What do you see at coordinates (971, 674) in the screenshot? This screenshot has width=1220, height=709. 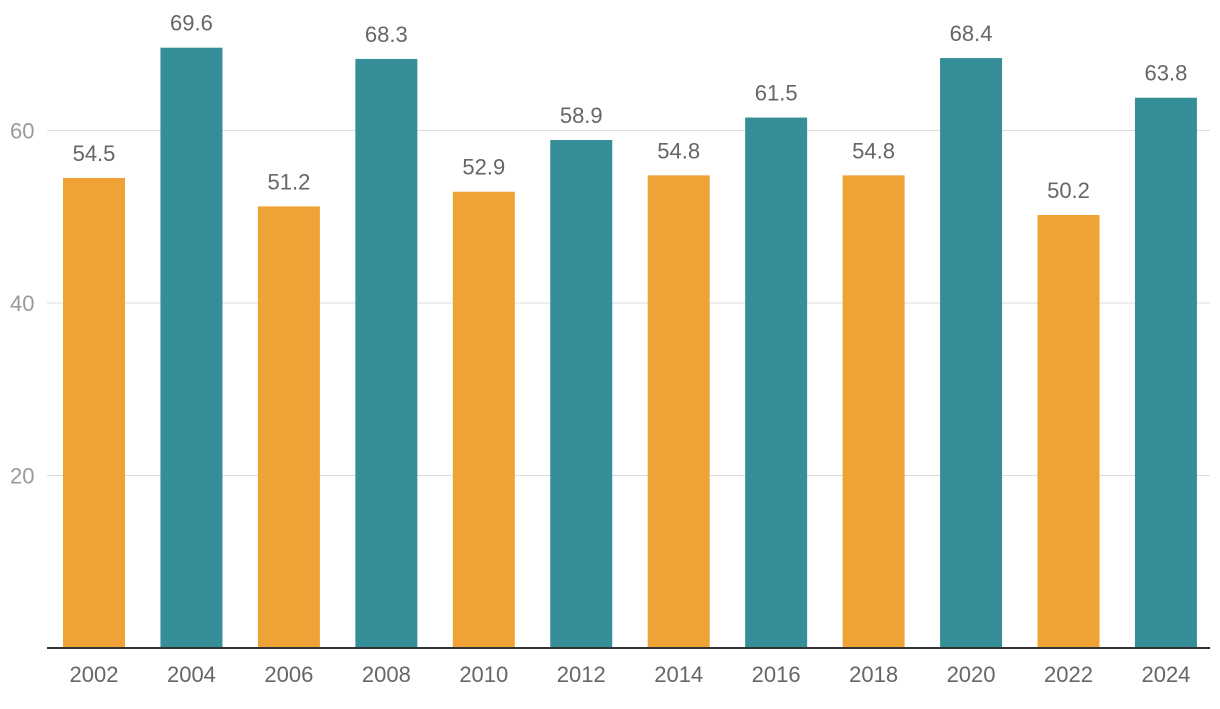 I see `x-tick-label: 2020` at bounding box center [971, 674].